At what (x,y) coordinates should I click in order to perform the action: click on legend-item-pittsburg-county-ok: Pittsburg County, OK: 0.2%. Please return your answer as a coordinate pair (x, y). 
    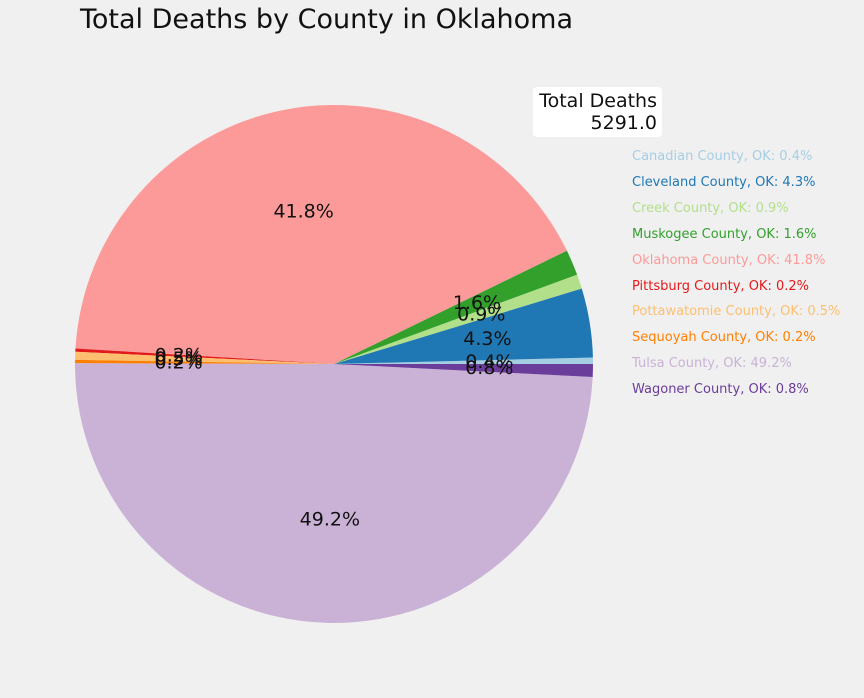
    Looking at the image, I should click on (720, 286).